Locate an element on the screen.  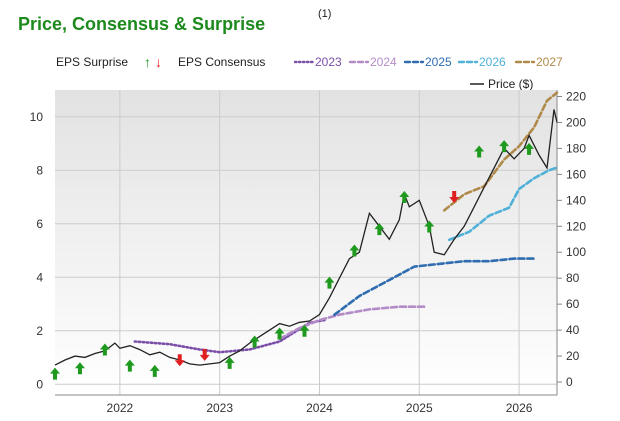
right-axis: 0 20 40 60 80 100 120 140 160 180 200 220 is located at coordinates (571, 239).